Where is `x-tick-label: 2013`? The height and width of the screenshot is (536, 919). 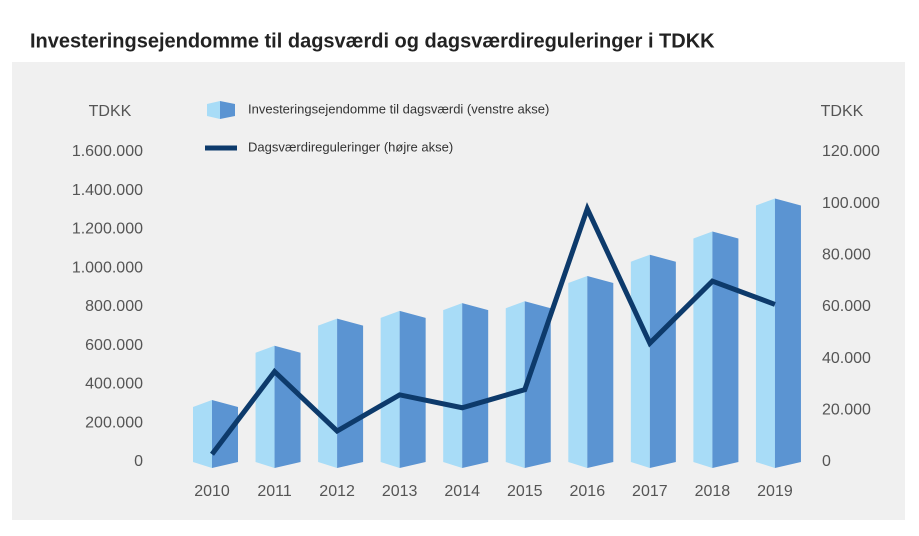
x-tick-label: 2013 is located at coordinates (400, 491).